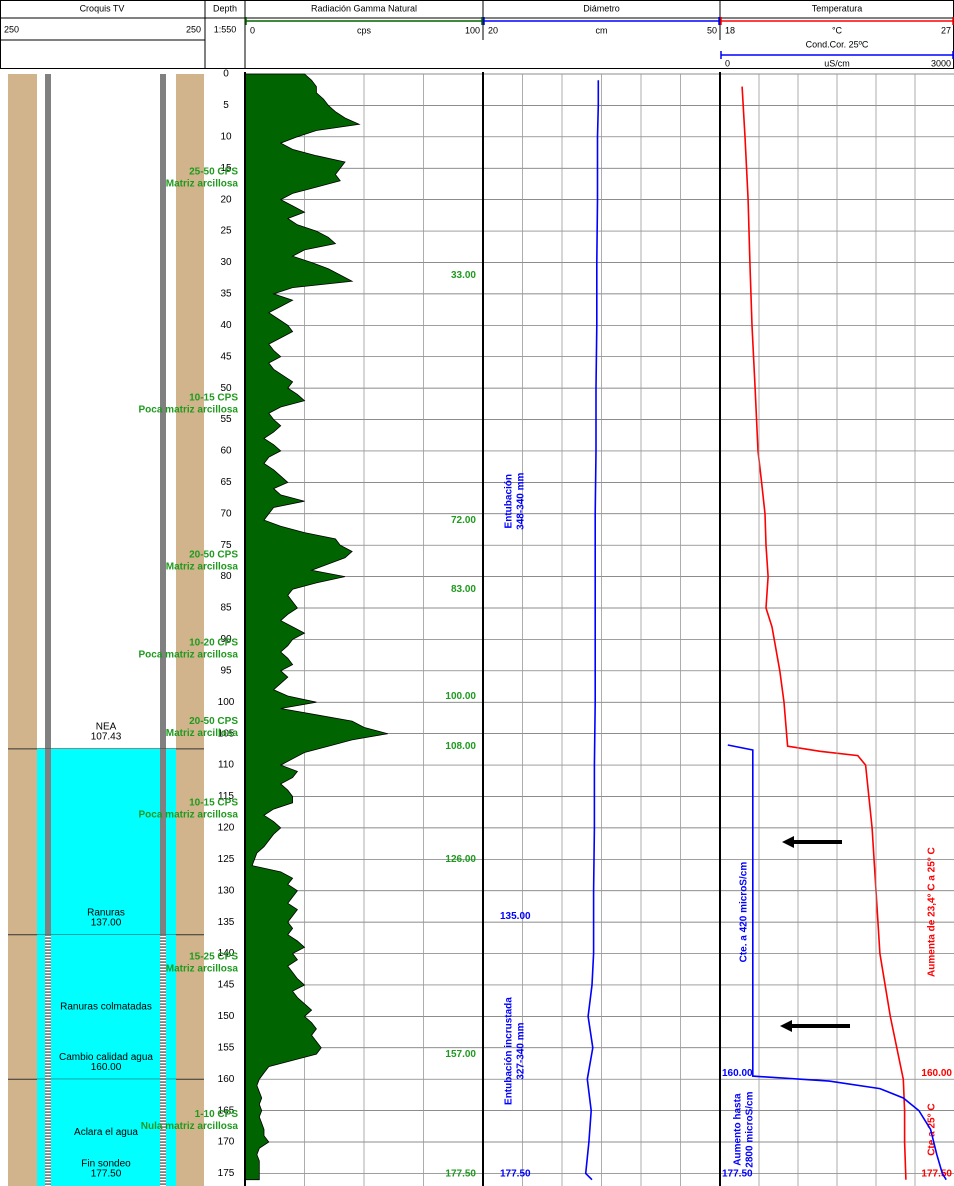 This screenshot has height=1186, width=954. Describe the element at coordinates (190, 1126) in the screenshot. I see `zone-annotation: Nula matriz arcillosa` at that location.